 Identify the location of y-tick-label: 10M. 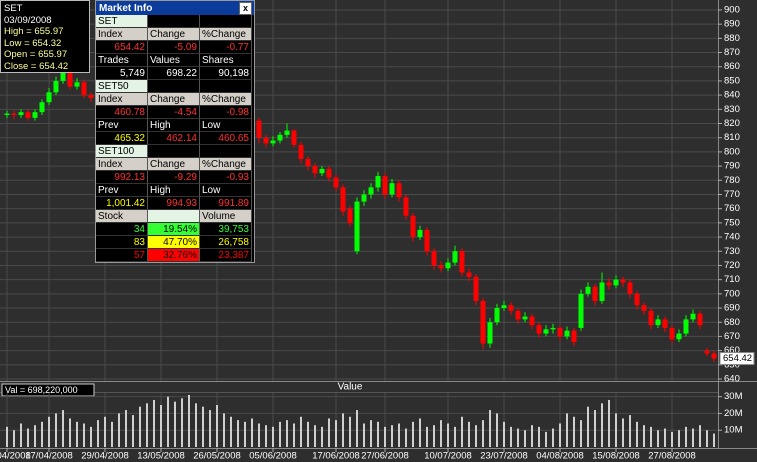
(733, 430).